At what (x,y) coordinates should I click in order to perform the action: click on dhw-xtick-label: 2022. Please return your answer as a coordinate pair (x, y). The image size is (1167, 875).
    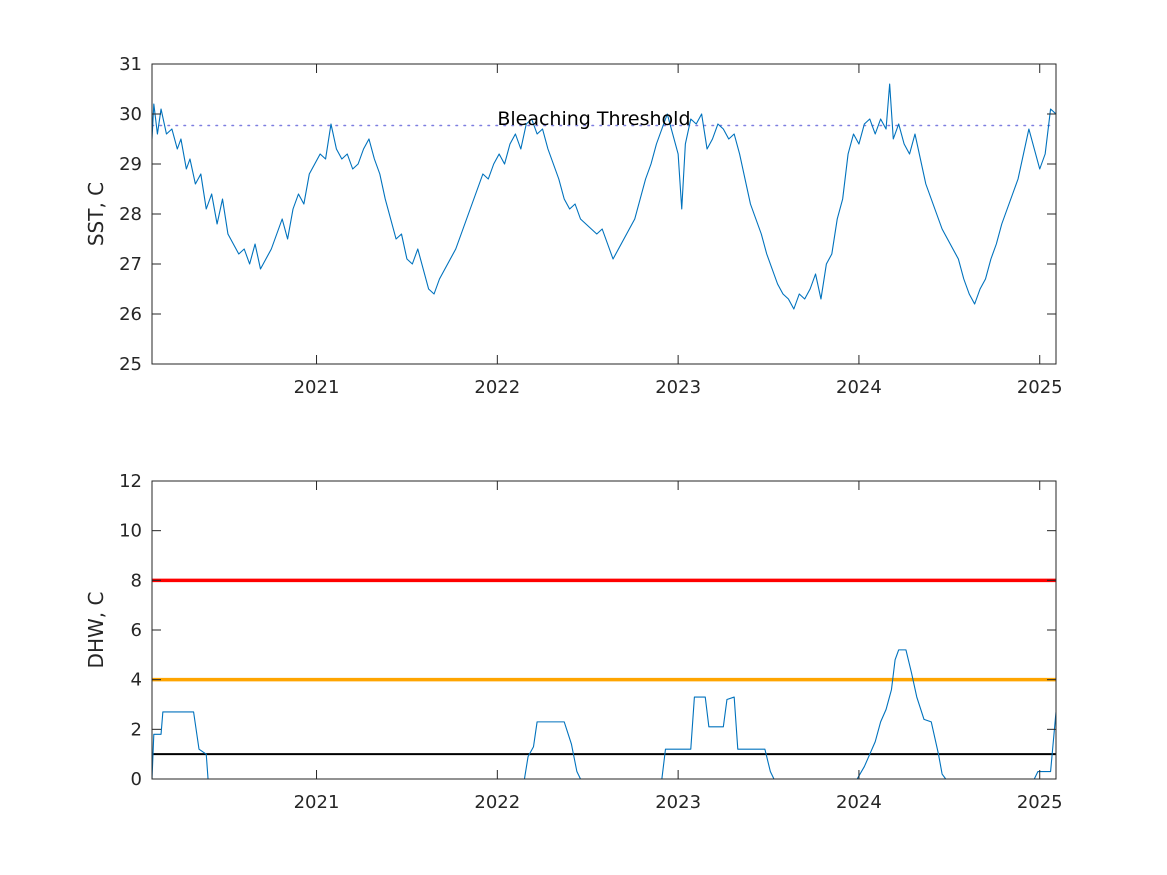
    Looking at the image, I should click on (497, 802).